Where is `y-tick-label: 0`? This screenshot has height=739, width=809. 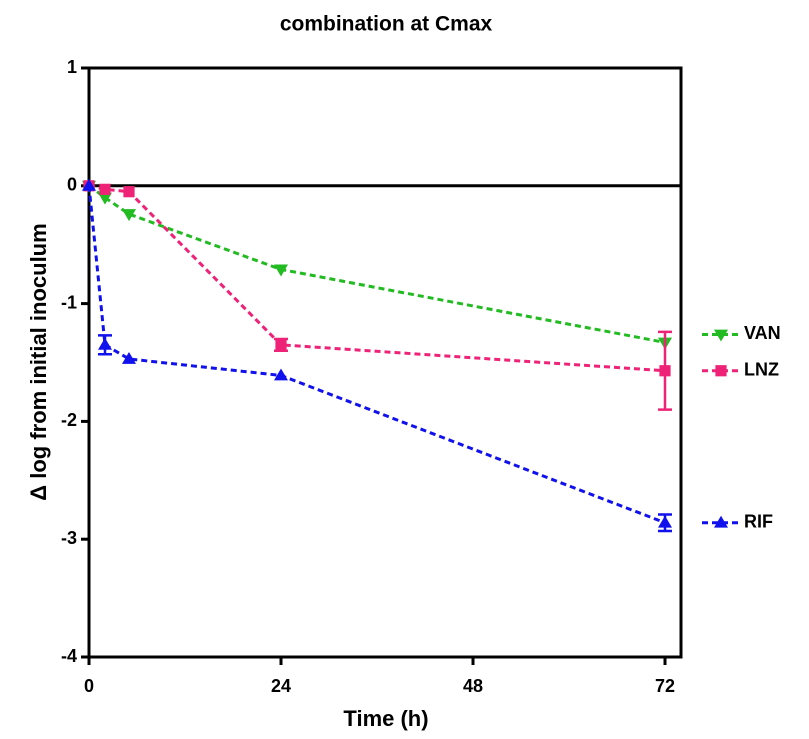 y-tick-label: 0 is located at coordinates (72, 185).